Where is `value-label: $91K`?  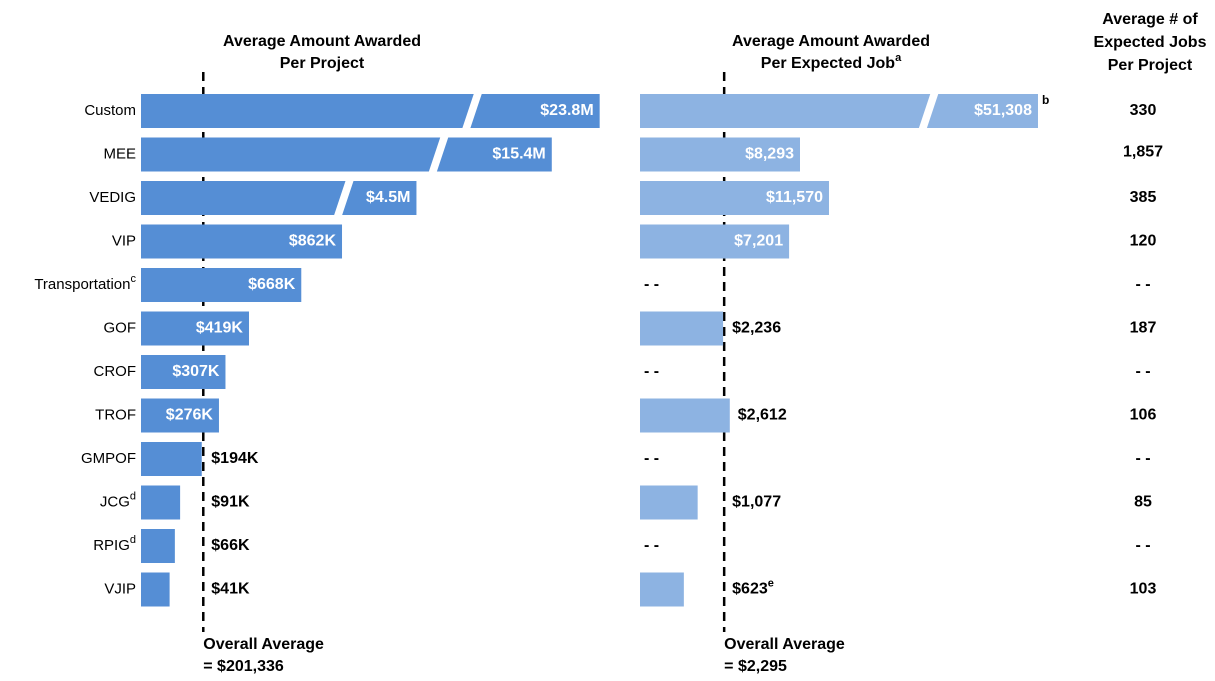
value-label: $91K is located at coordinates (230, 502).